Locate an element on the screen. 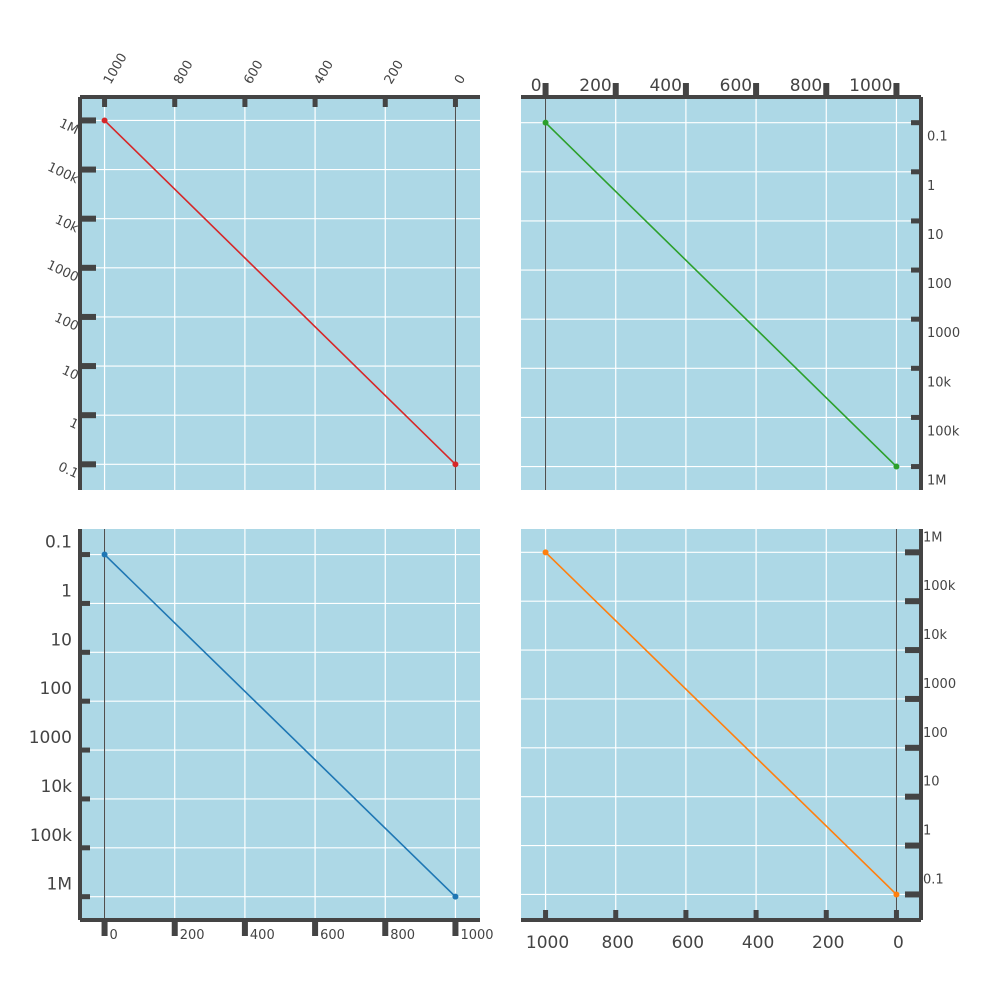 This screenshot has height=1000, width=1000. x-tick-label: 200 is located at coordinates (828, 943).